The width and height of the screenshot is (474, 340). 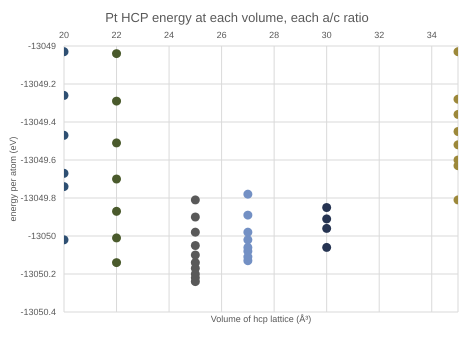 What do you see at coordinates (42, 46) in the screenshot?
I see `y-tick-label: -13049` at bounding box center [42, 46].